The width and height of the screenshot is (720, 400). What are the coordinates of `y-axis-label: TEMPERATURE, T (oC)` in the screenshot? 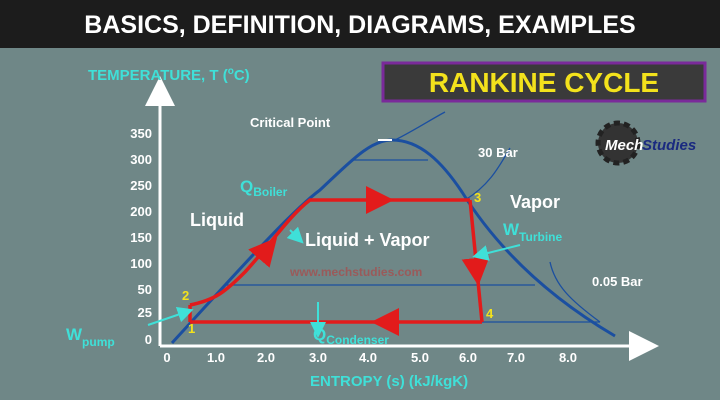 It's located at (169, 75).